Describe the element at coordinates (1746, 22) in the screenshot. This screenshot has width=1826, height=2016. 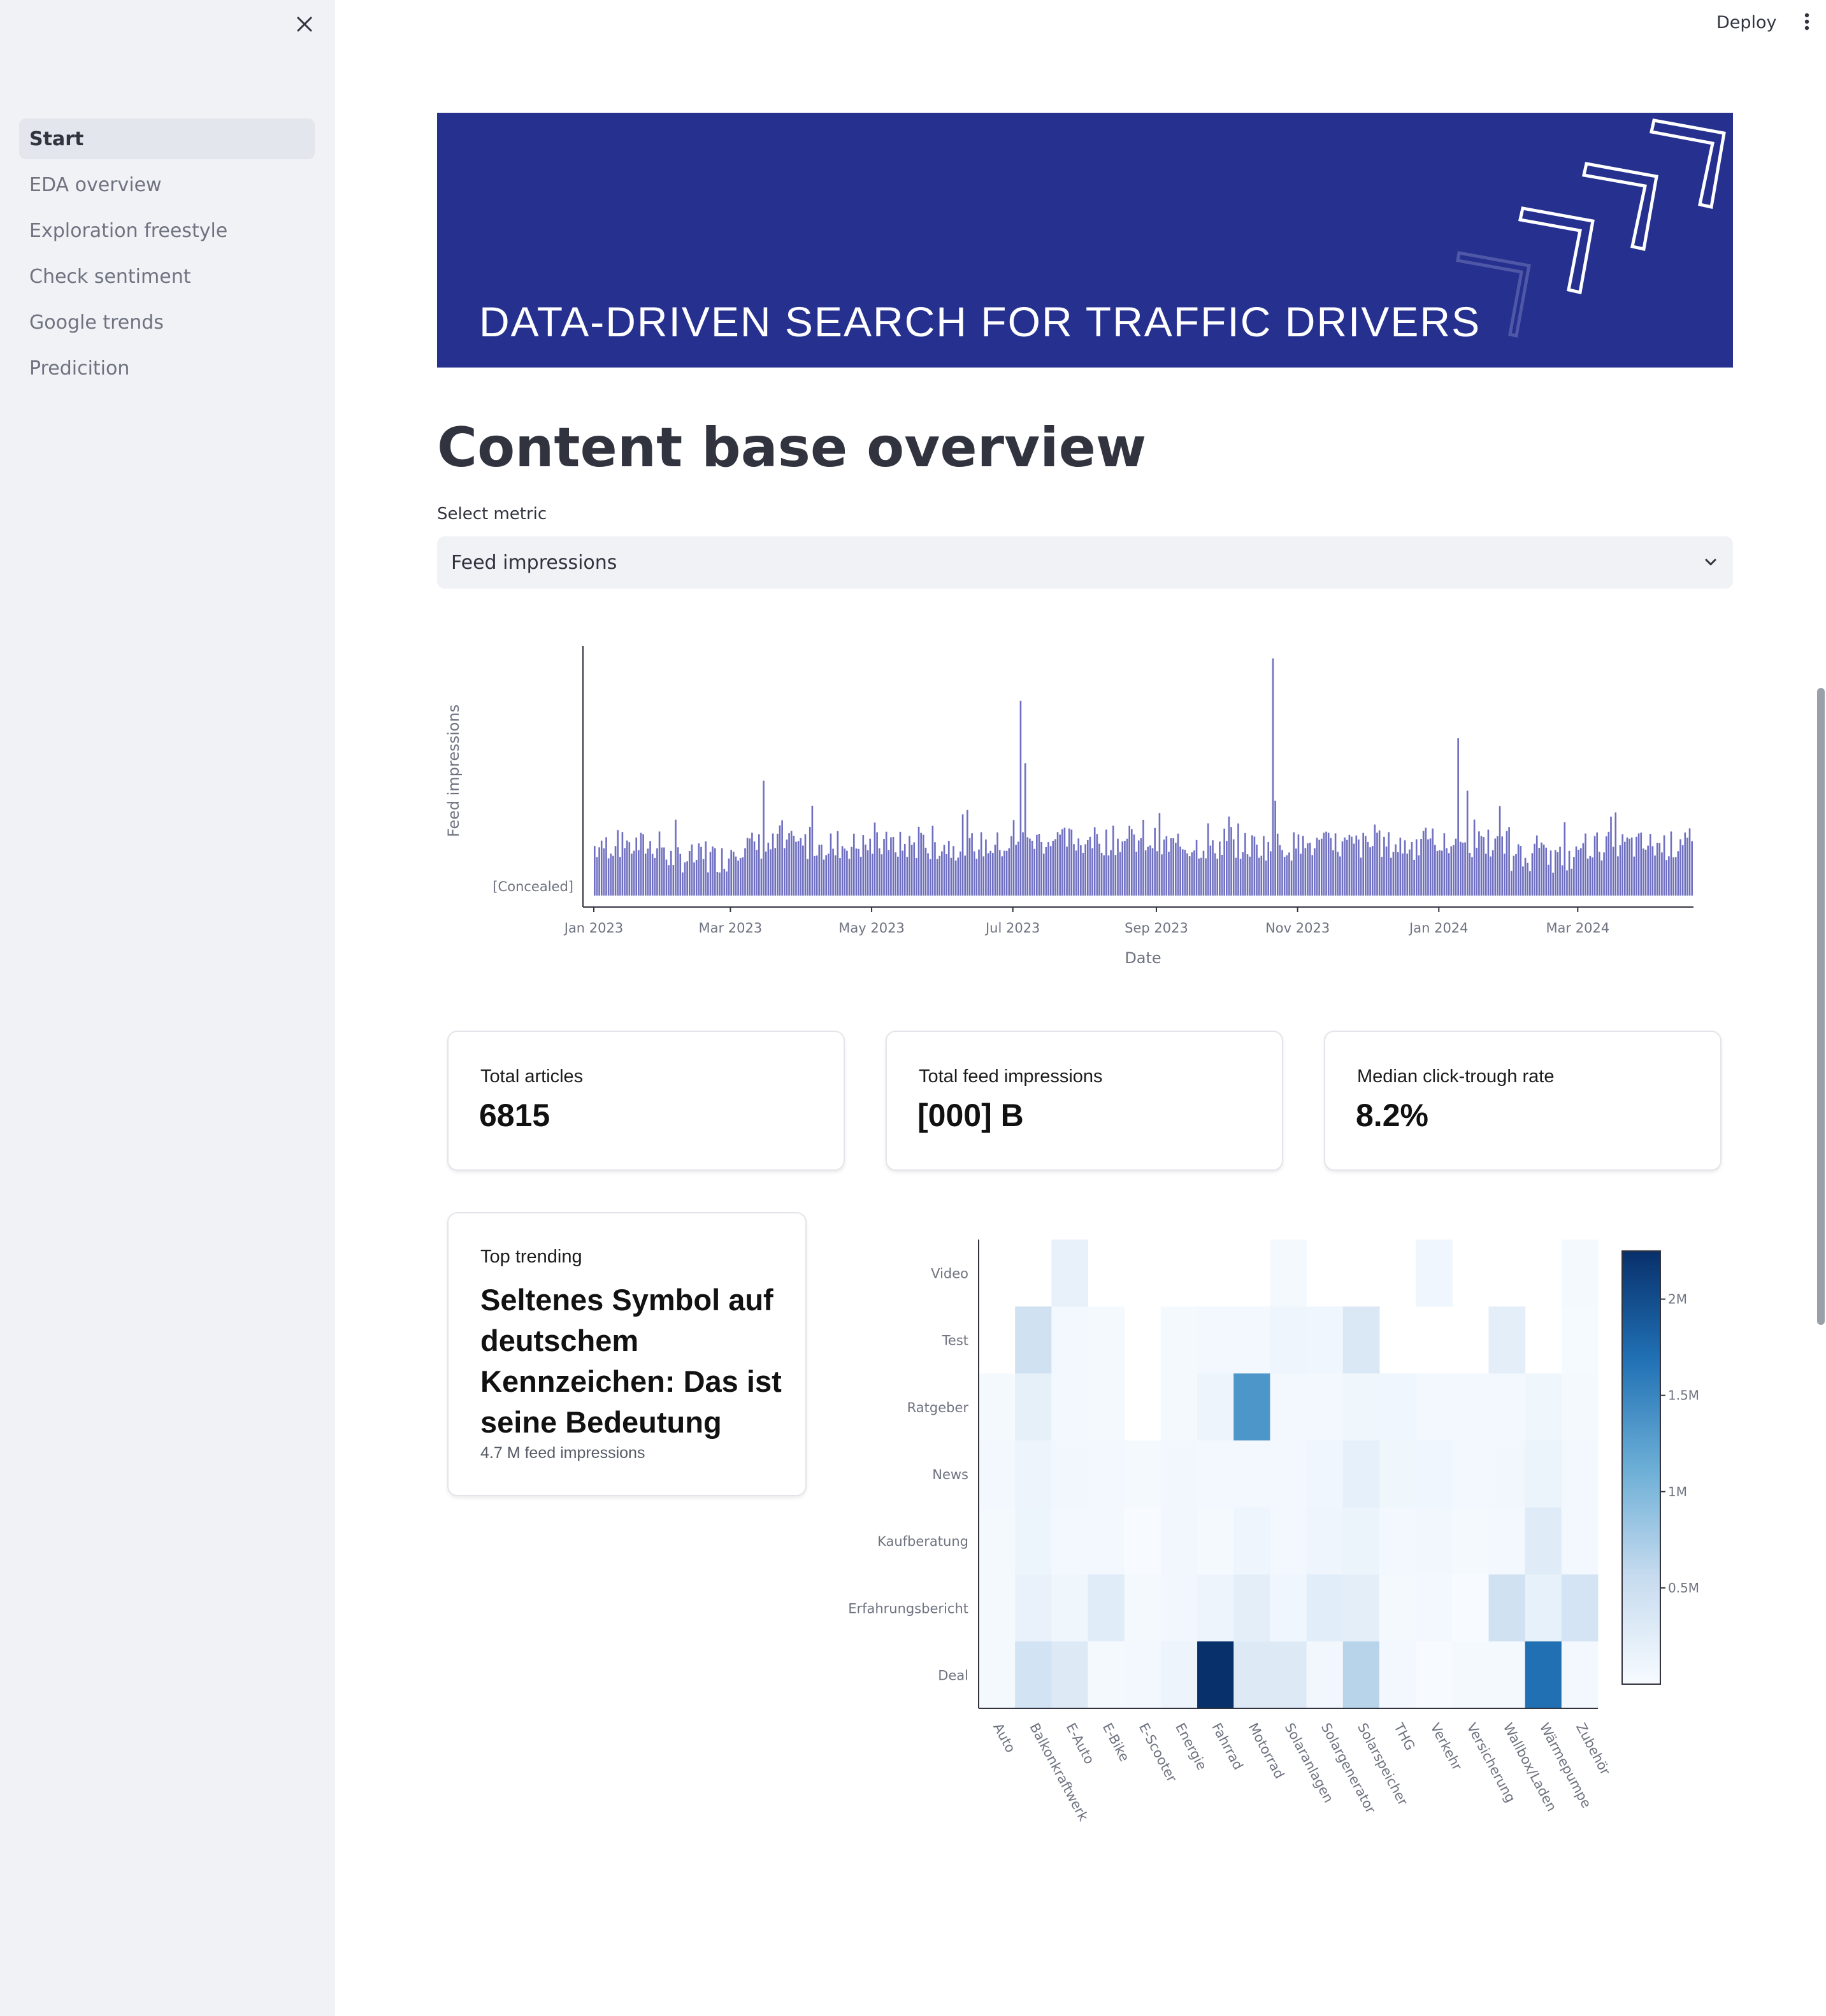
I see `deploy-button: Deploy` at that location.